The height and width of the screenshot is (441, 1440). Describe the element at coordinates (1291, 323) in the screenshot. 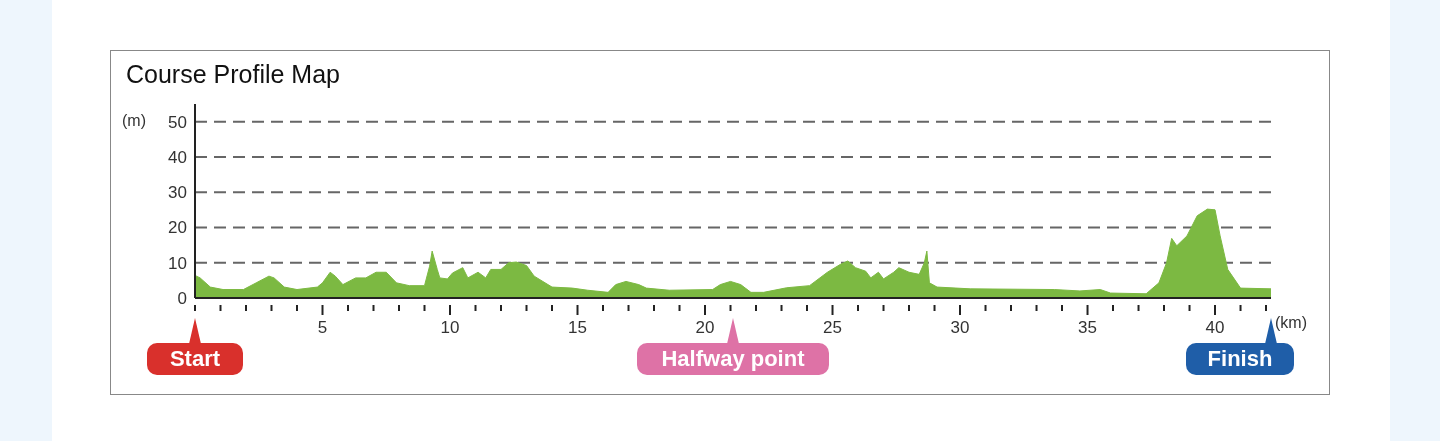

I see `x-axis-title: (km)` at that location.